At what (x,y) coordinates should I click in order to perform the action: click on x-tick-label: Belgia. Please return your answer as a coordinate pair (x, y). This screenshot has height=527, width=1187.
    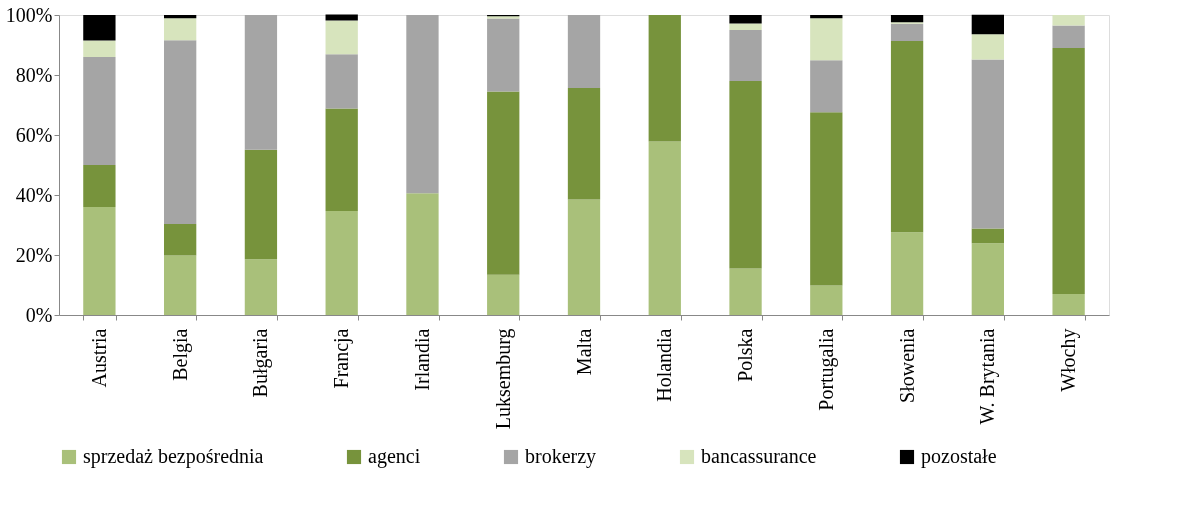
    Looking at the image, I should click on (180, 354).